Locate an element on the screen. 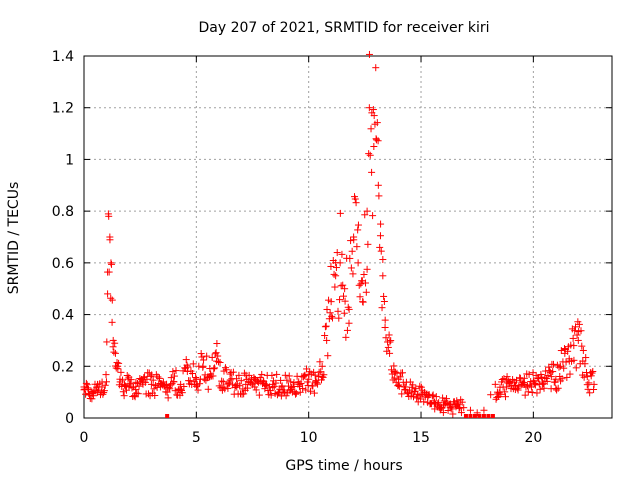 This screenshot has width=640, height=480. y-tick-label: 0 is located at coordinates (69, 419).